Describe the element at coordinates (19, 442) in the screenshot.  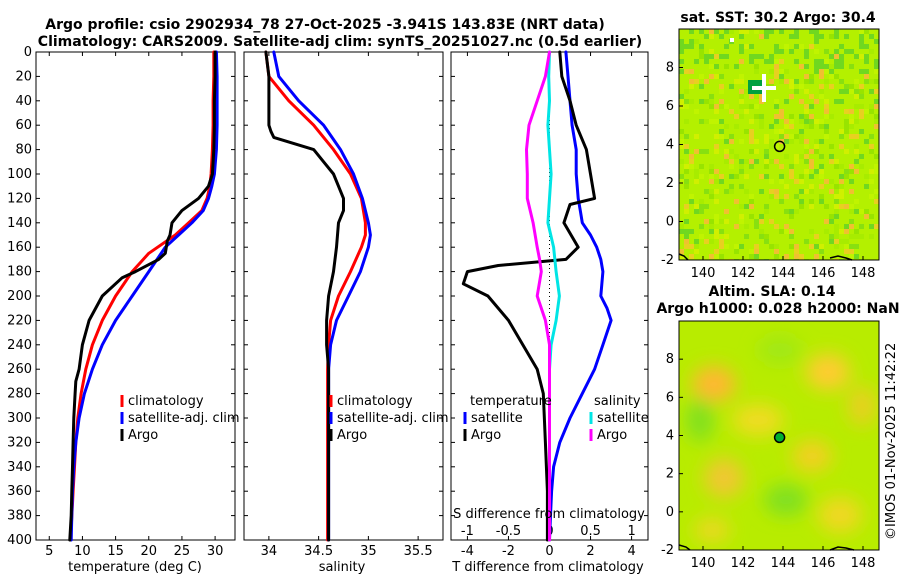
I see `y-tick-label: 320` at that location.